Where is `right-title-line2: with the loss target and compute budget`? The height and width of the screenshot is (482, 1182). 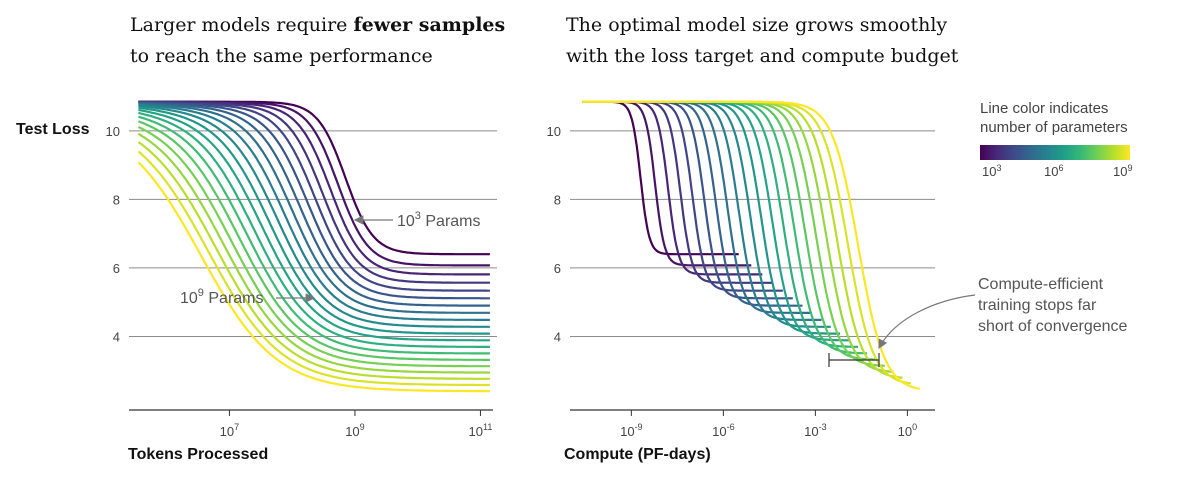
right-title-line2: with the loss target and compute budget is located at coordinates (762, 56).